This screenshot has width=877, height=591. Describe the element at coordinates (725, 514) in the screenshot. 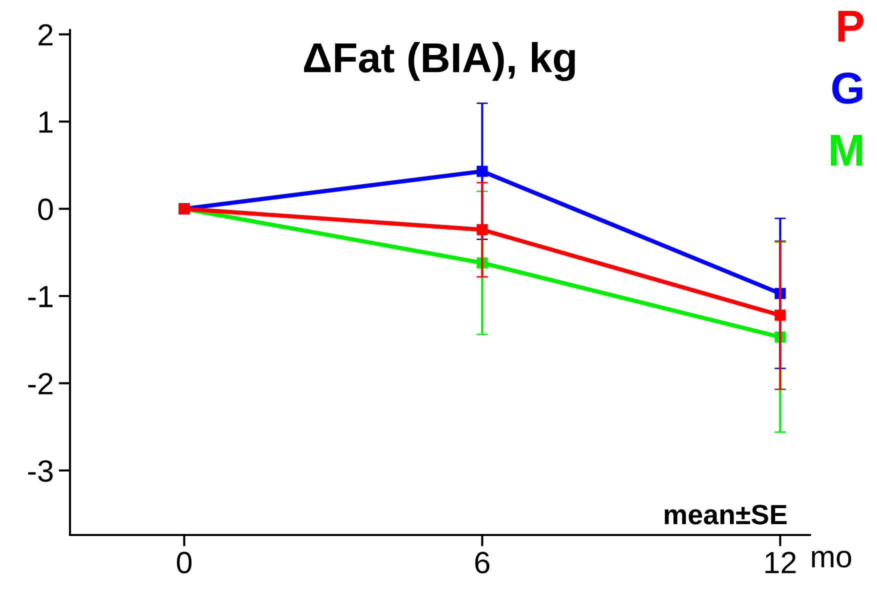

I see `annotation: mean±SE` at that location.